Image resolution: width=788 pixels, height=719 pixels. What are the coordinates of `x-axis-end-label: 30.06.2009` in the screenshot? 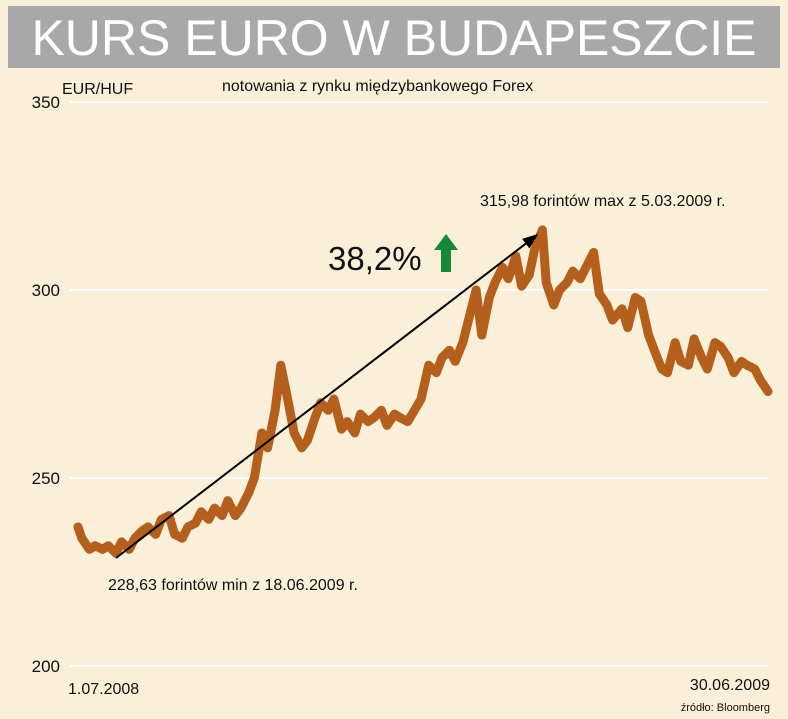 It's located at (730, 685).